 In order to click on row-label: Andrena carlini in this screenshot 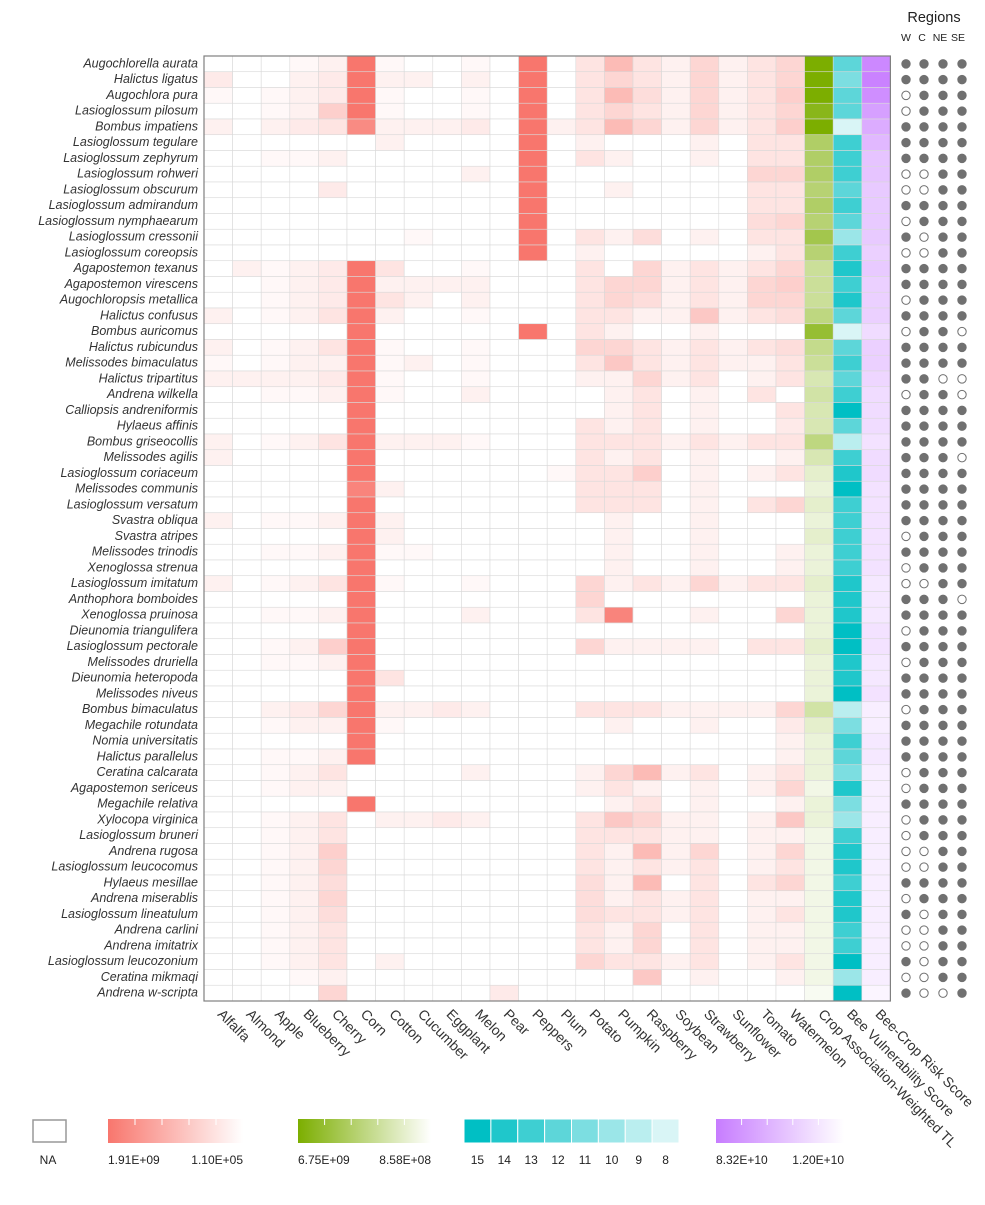, I will do `click(157, 930)`.